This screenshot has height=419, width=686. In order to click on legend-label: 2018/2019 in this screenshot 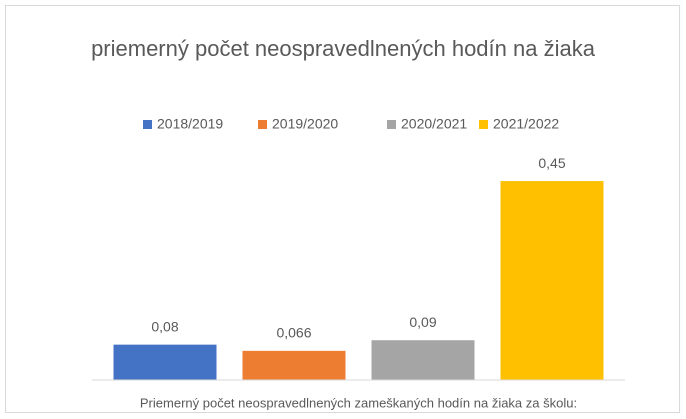, I will do `click(190, 124)`.